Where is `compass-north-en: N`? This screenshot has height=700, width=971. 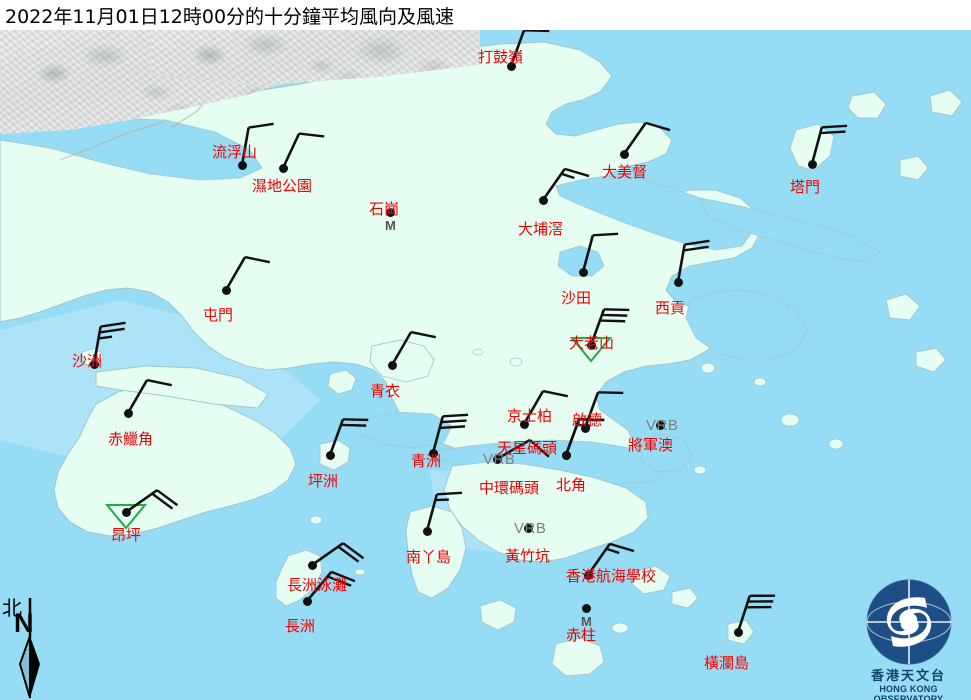 compass-north-en: N is located at coordinates (24, 623).